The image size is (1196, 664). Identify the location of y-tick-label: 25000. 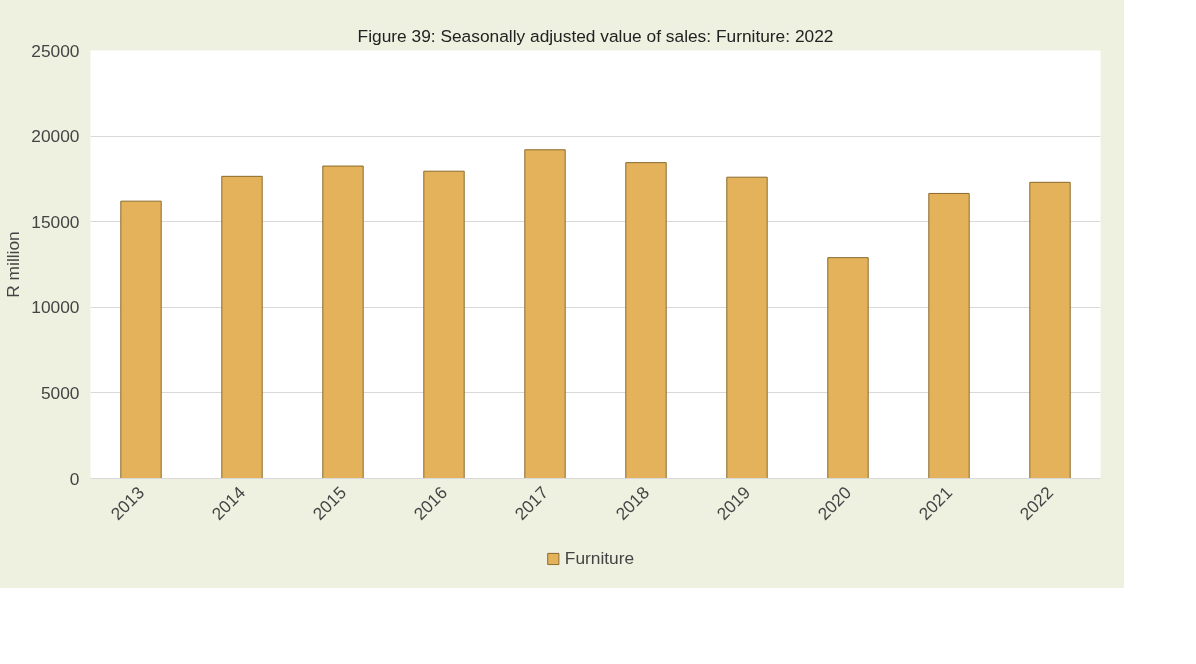
(55, 50).